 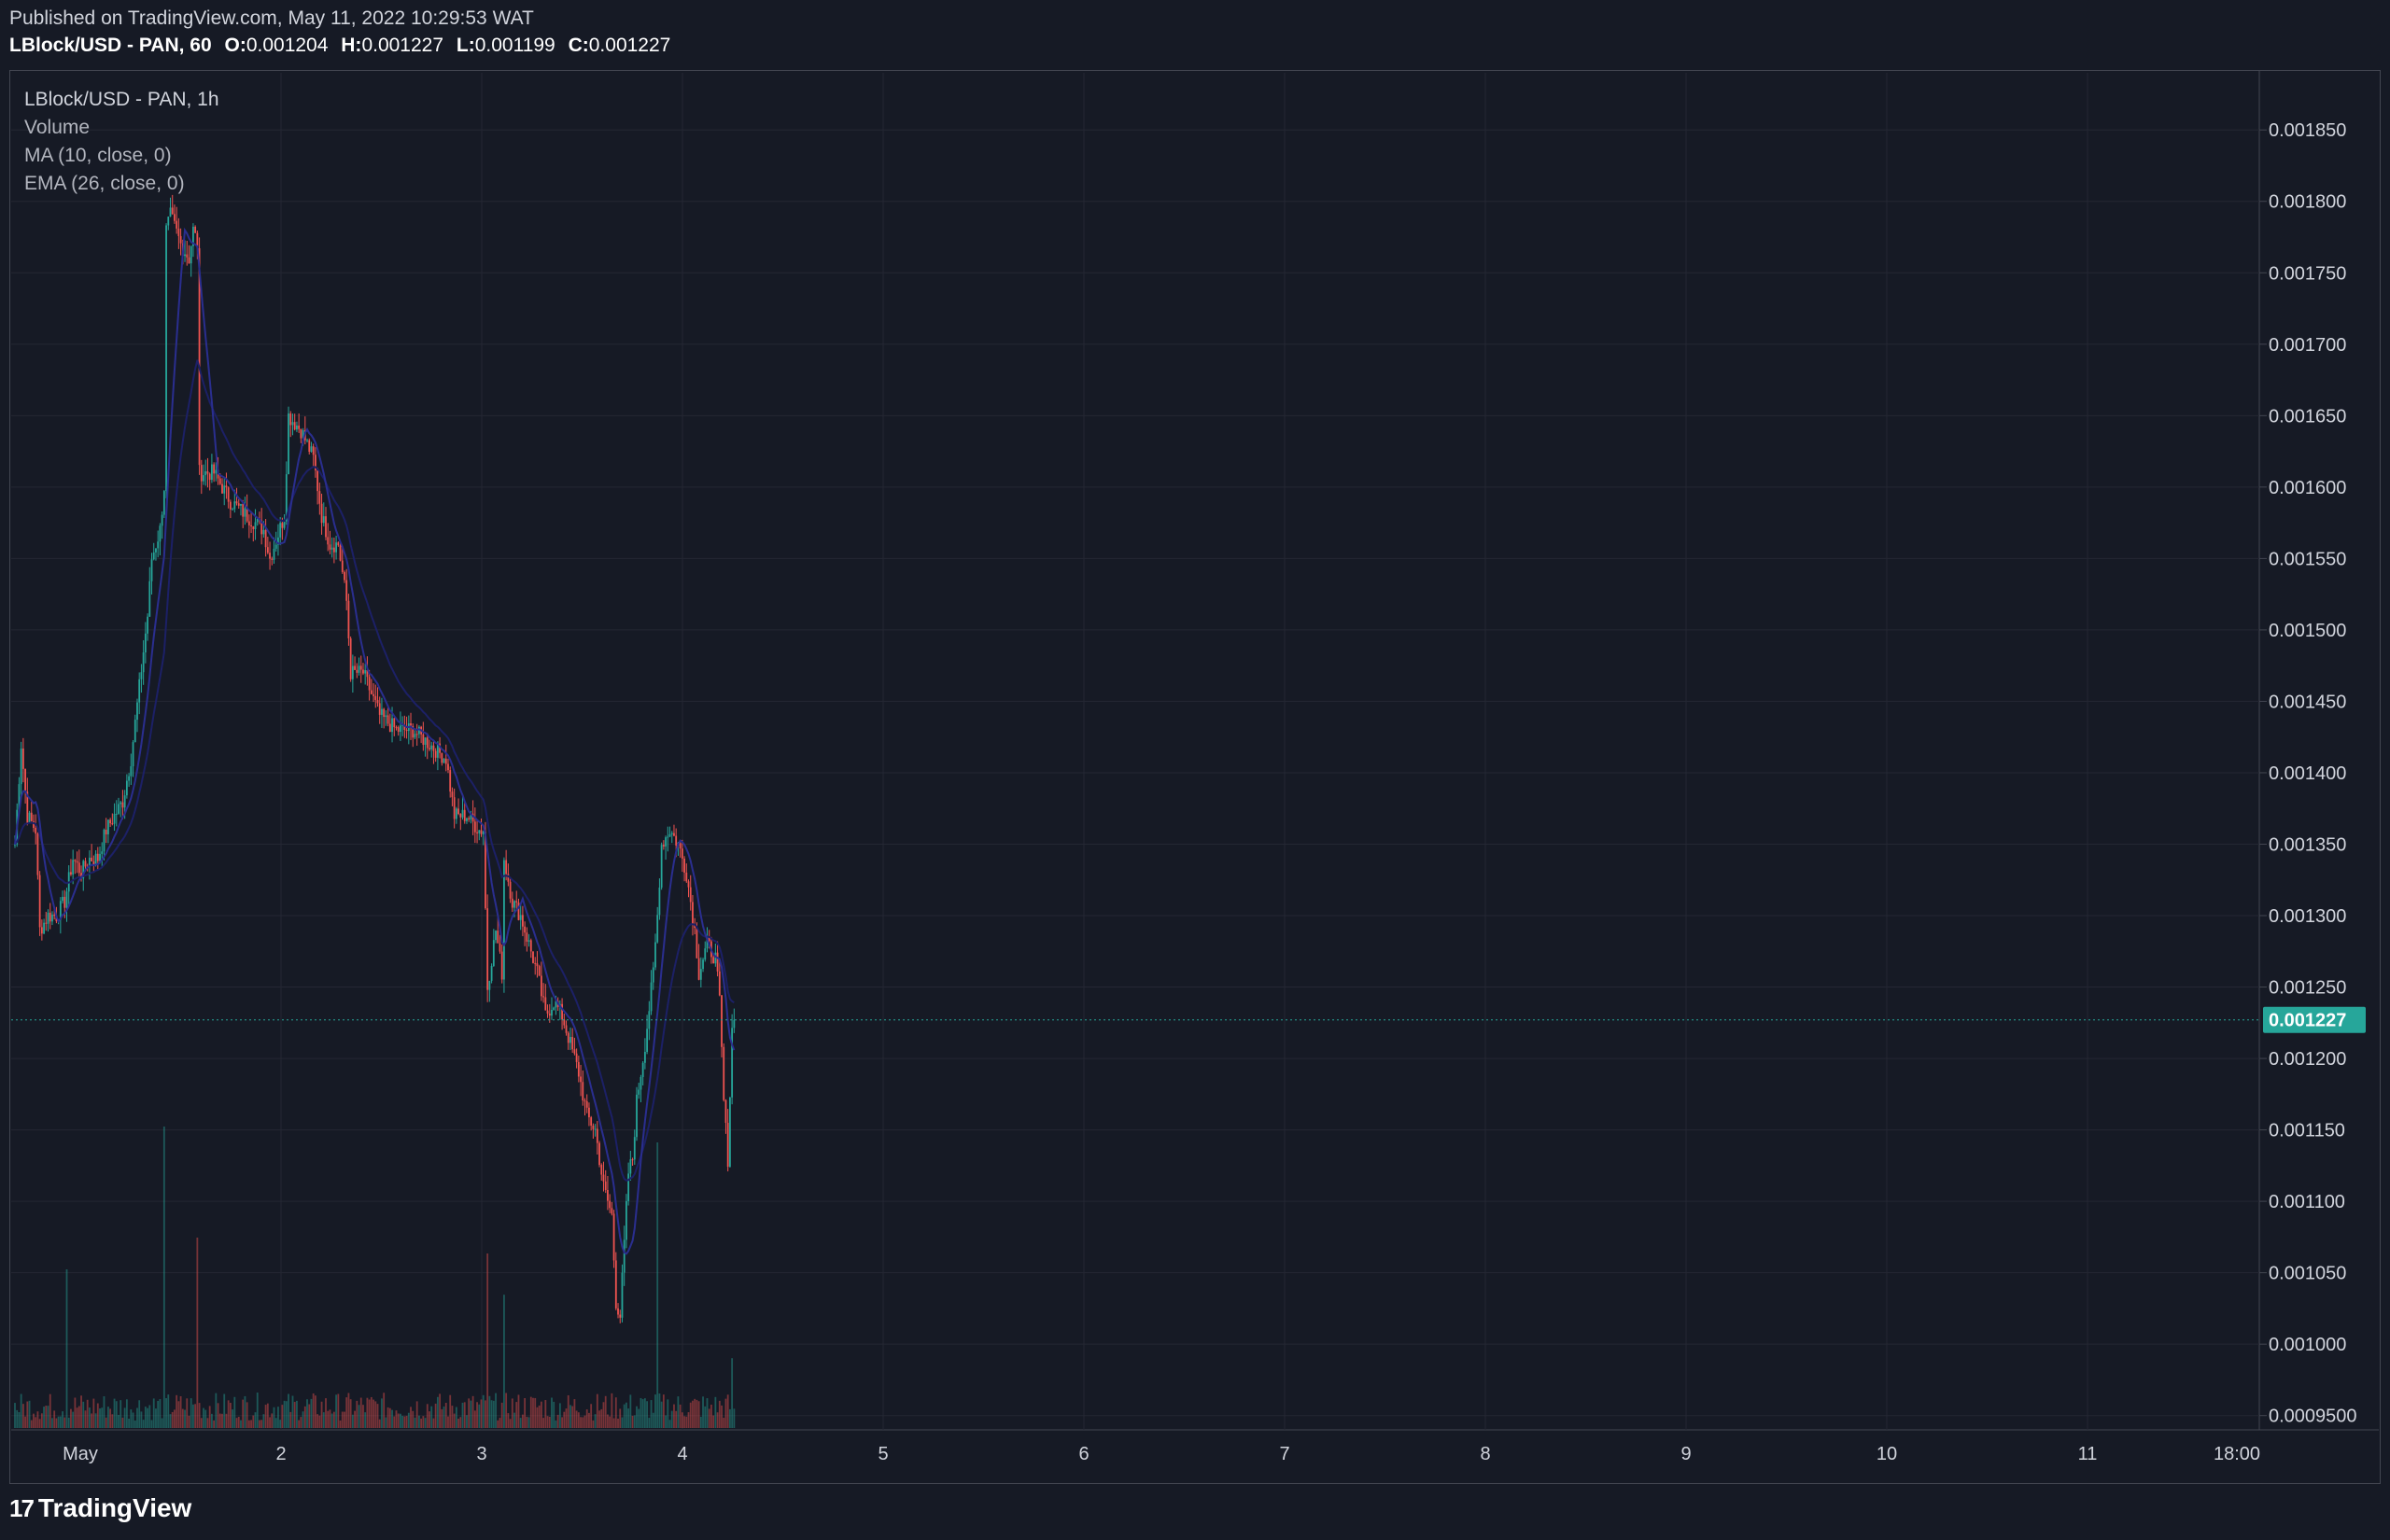 What do you see at coordinates (100, 1508) in the screenshot?
I see `tradingview-logo: 17 TradingView` at bounding box center [100, 1508].